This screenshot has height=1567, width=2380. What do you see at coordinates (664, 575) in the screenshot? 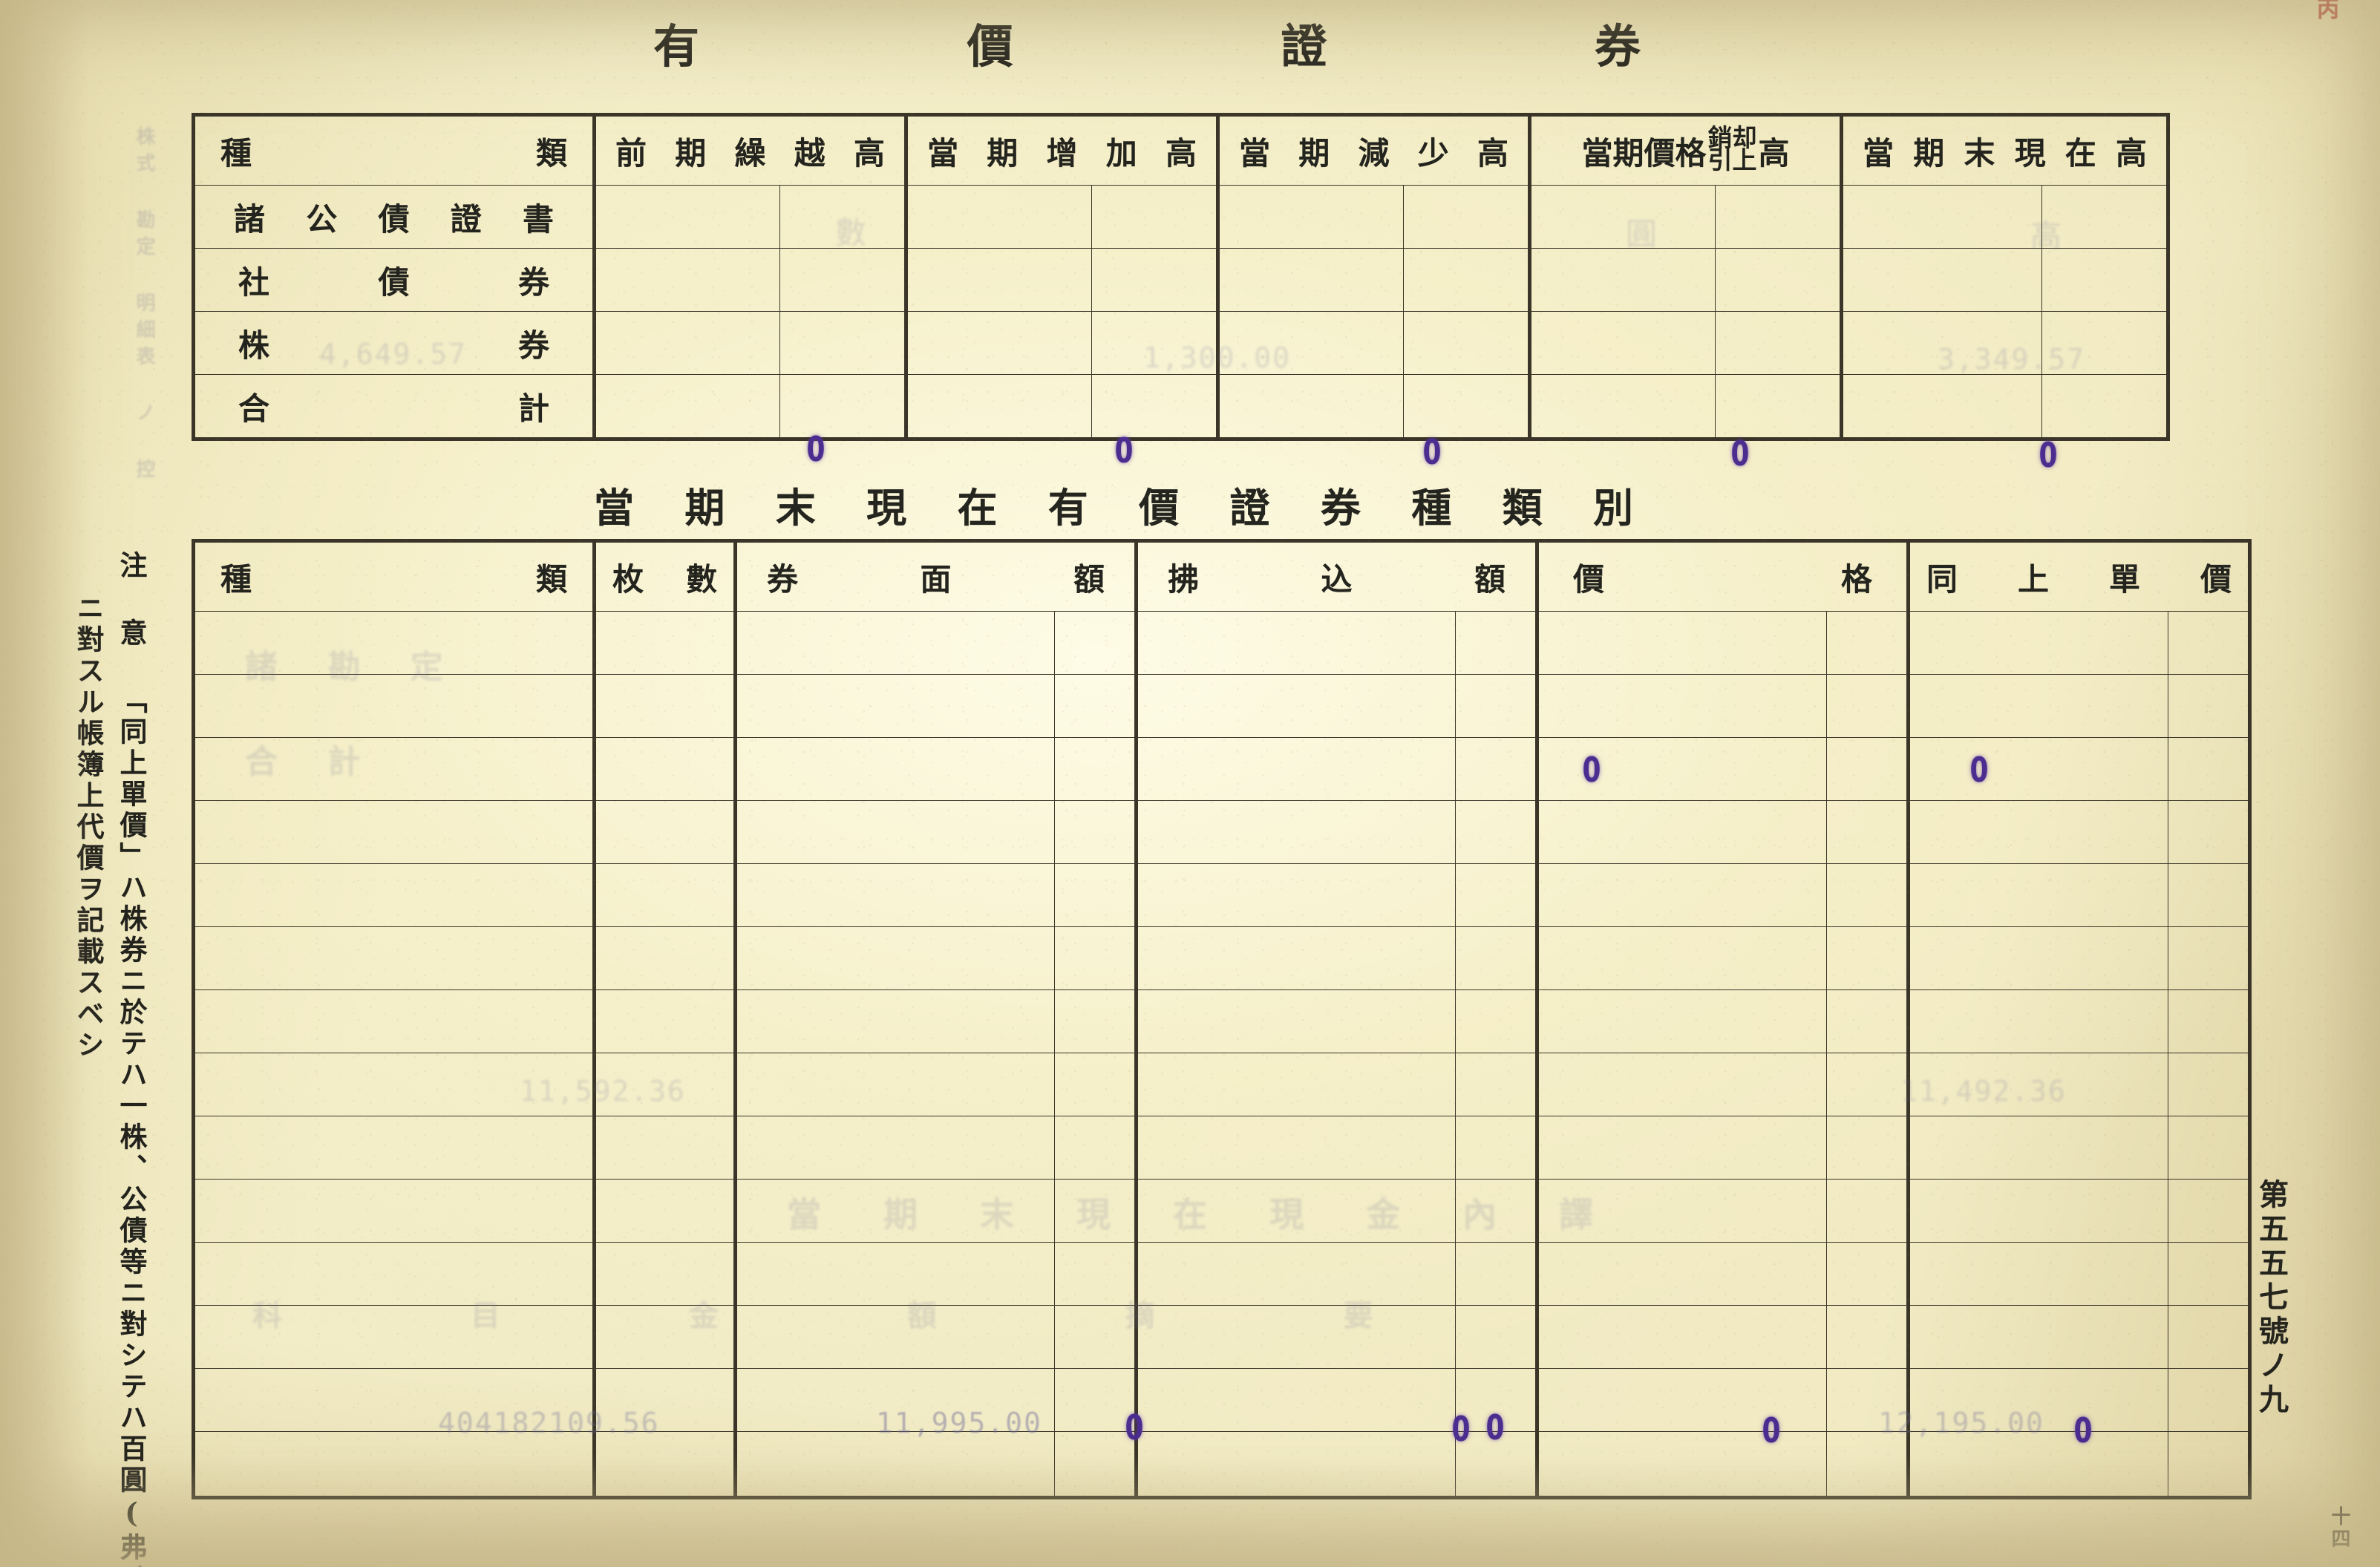
I see `th2-sheet-count: 枚 數` at bounding box center [664, 575].